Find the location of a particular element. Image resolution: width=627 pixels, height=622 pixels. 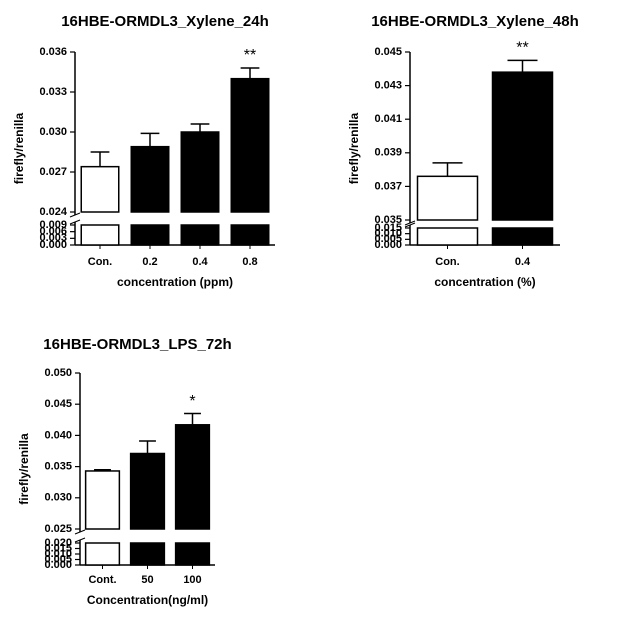

y-tick-label: 0.050 is located at coordinates (58, 373).